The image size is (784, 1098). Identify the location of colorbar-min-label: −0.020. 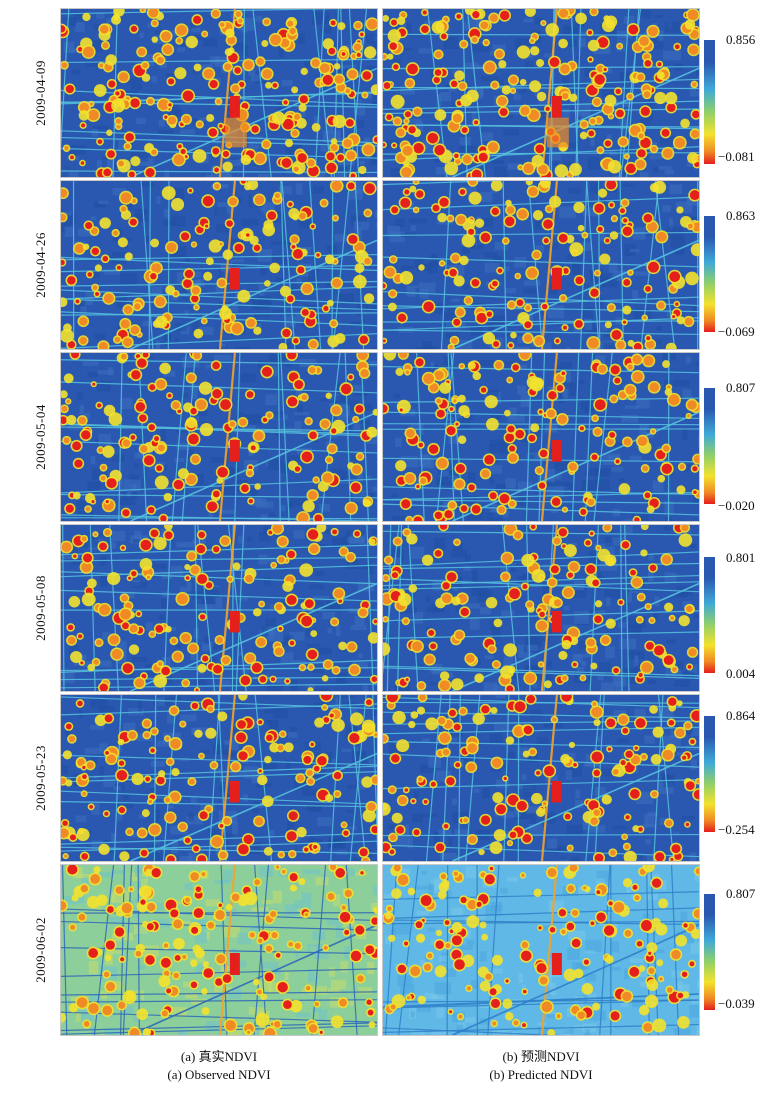
(736, 505).